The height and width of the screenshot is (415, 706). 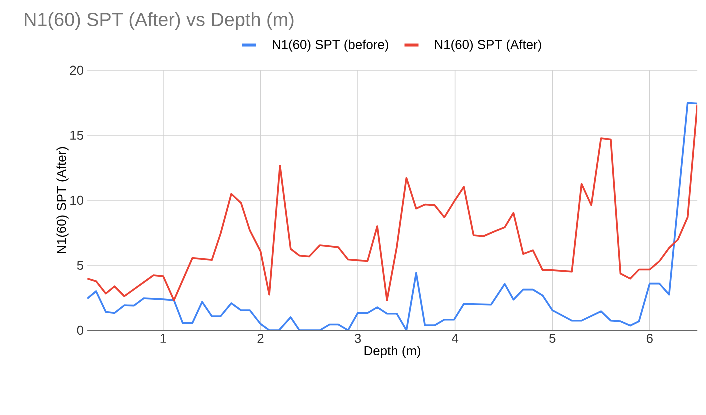 What do you see at coordinates (80, 331) in the screenshot?
I see `y-tick-label: 0` at bounding box center [80, 331].